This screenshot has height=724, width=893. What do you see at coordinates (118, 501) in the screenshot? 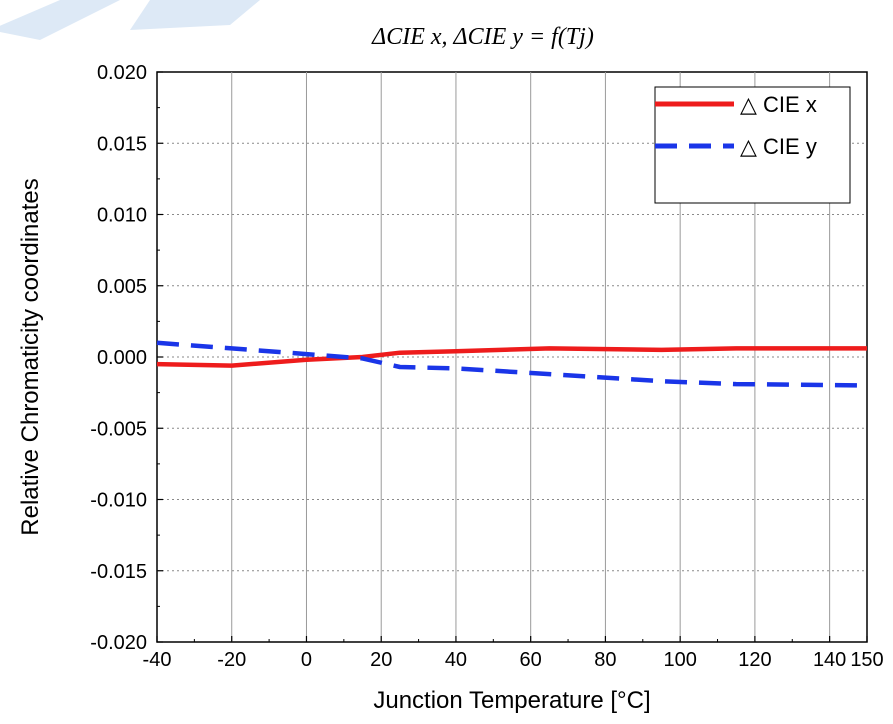
I see `y-tick-label: -0.010` at bounding box center [118, 501].